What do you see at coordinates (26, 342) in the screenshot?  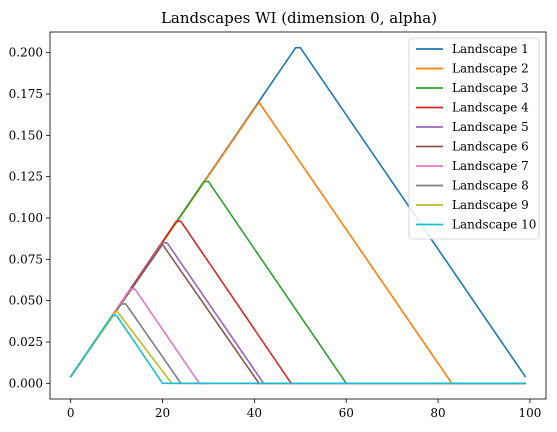 I see `y-tick-label: 0.025` at bounding box center [26, 342].